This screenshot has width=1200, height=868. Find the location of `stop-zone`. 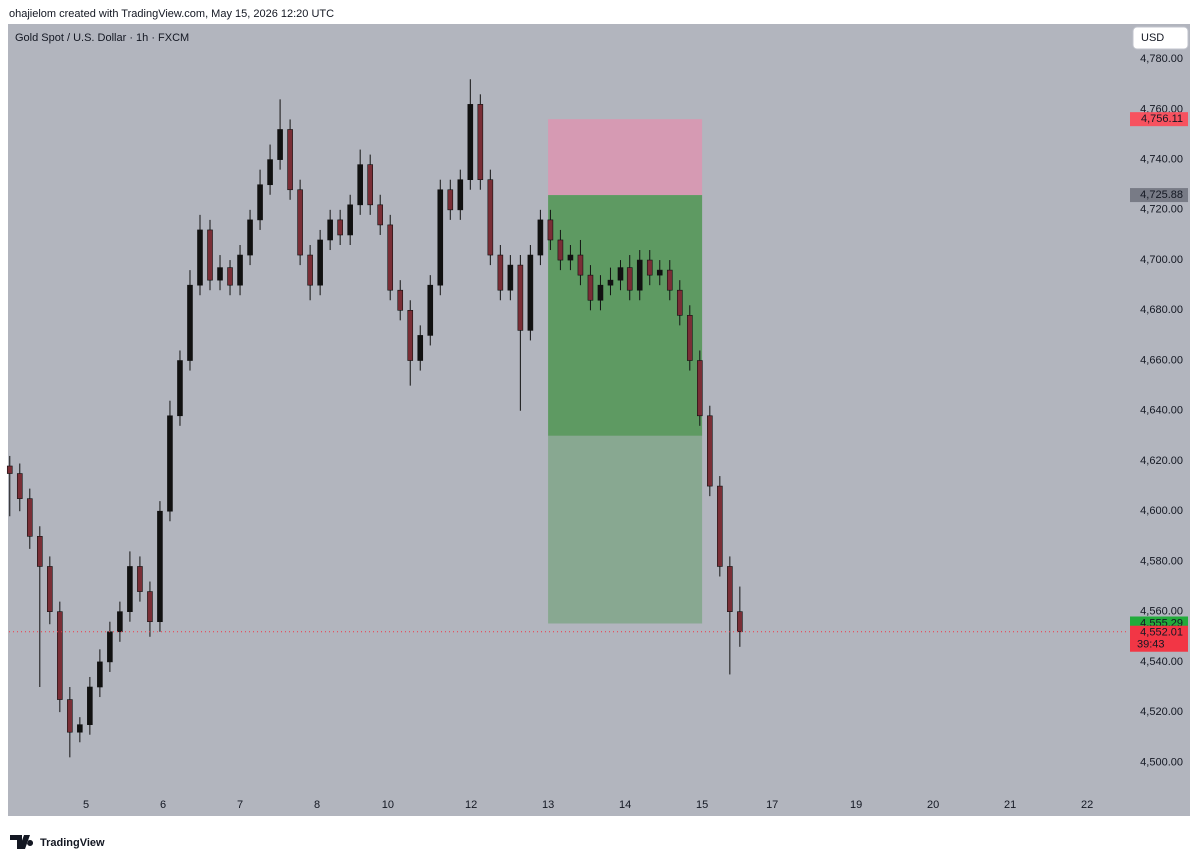

stop-zone is located at coordinates (625, 157).